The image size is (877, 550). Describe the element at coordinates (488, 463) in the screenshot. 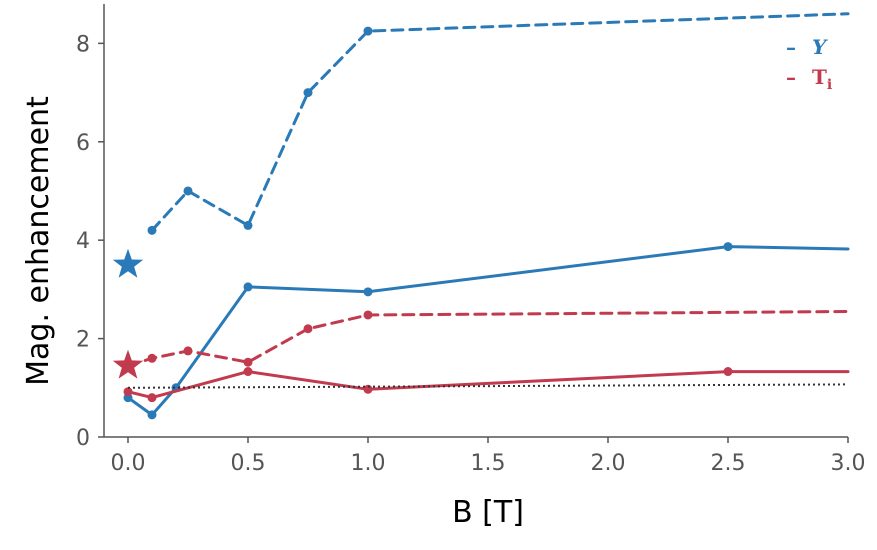

I see `x-tick-label-3: 1.5` at that location.